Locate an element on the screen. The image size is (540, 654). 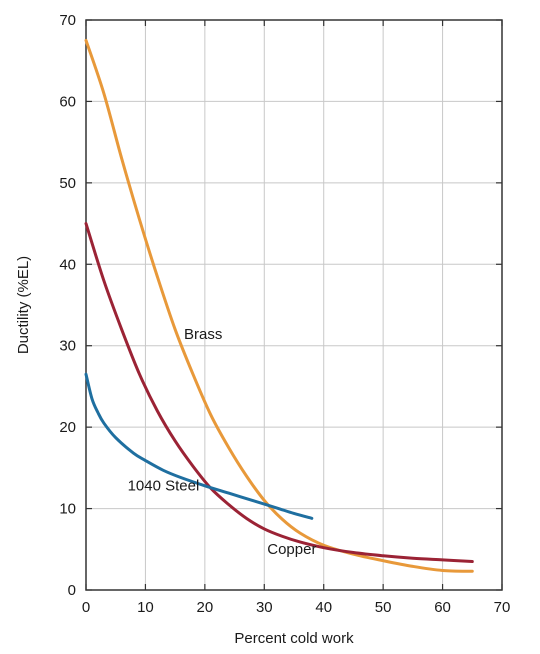
series-label-brass: Brass is located at coordinates (203, 334).